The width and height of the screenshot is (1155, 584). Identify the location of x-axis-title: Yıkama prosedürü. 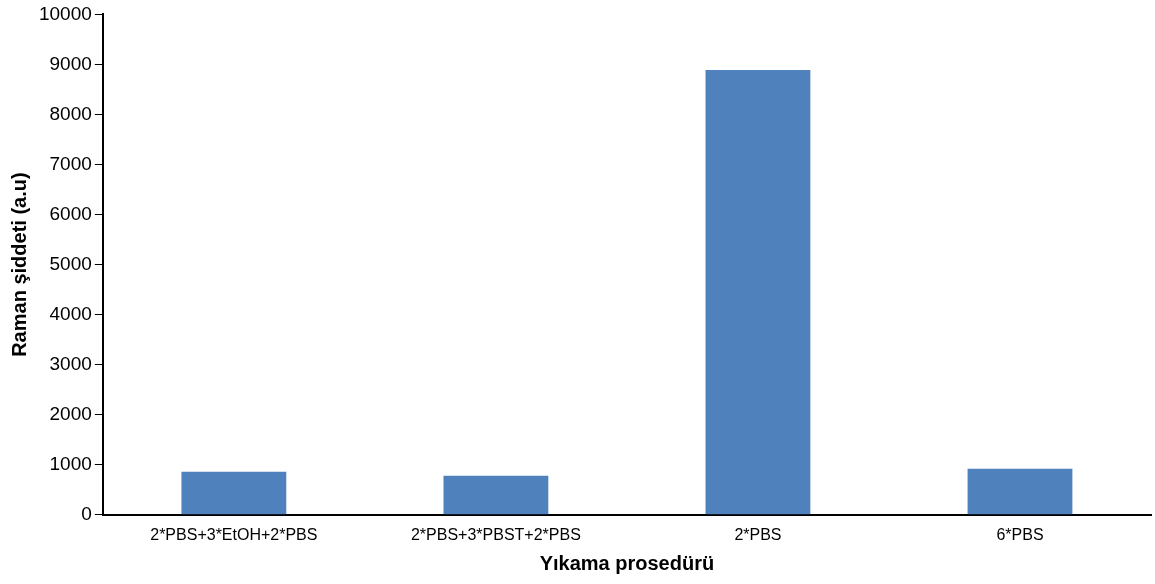
(627, 562).